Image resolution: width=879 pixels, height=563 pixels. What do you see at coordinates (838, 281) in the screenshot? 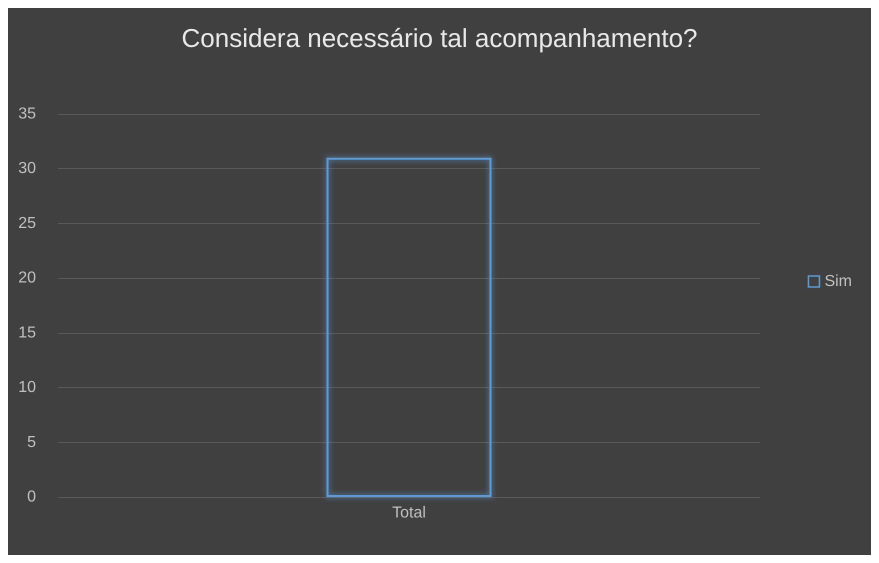
I see `legend-label: Sim` at bounding box center [838, 281].